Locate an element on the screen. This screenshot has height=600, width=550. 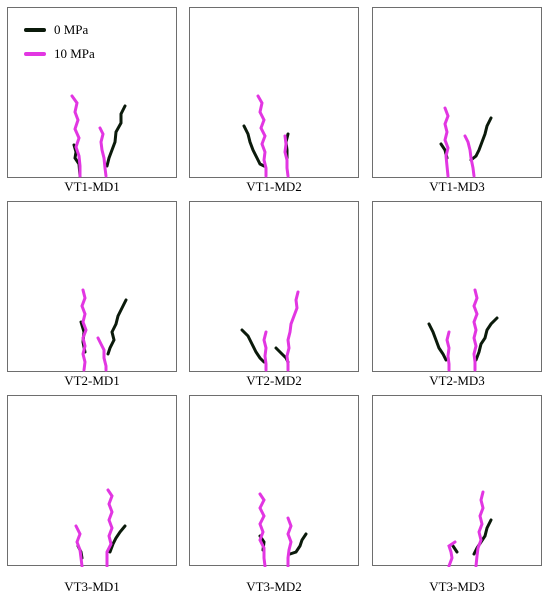
panel-caption: VT2-MD1 is located at coordinates (92, 380).